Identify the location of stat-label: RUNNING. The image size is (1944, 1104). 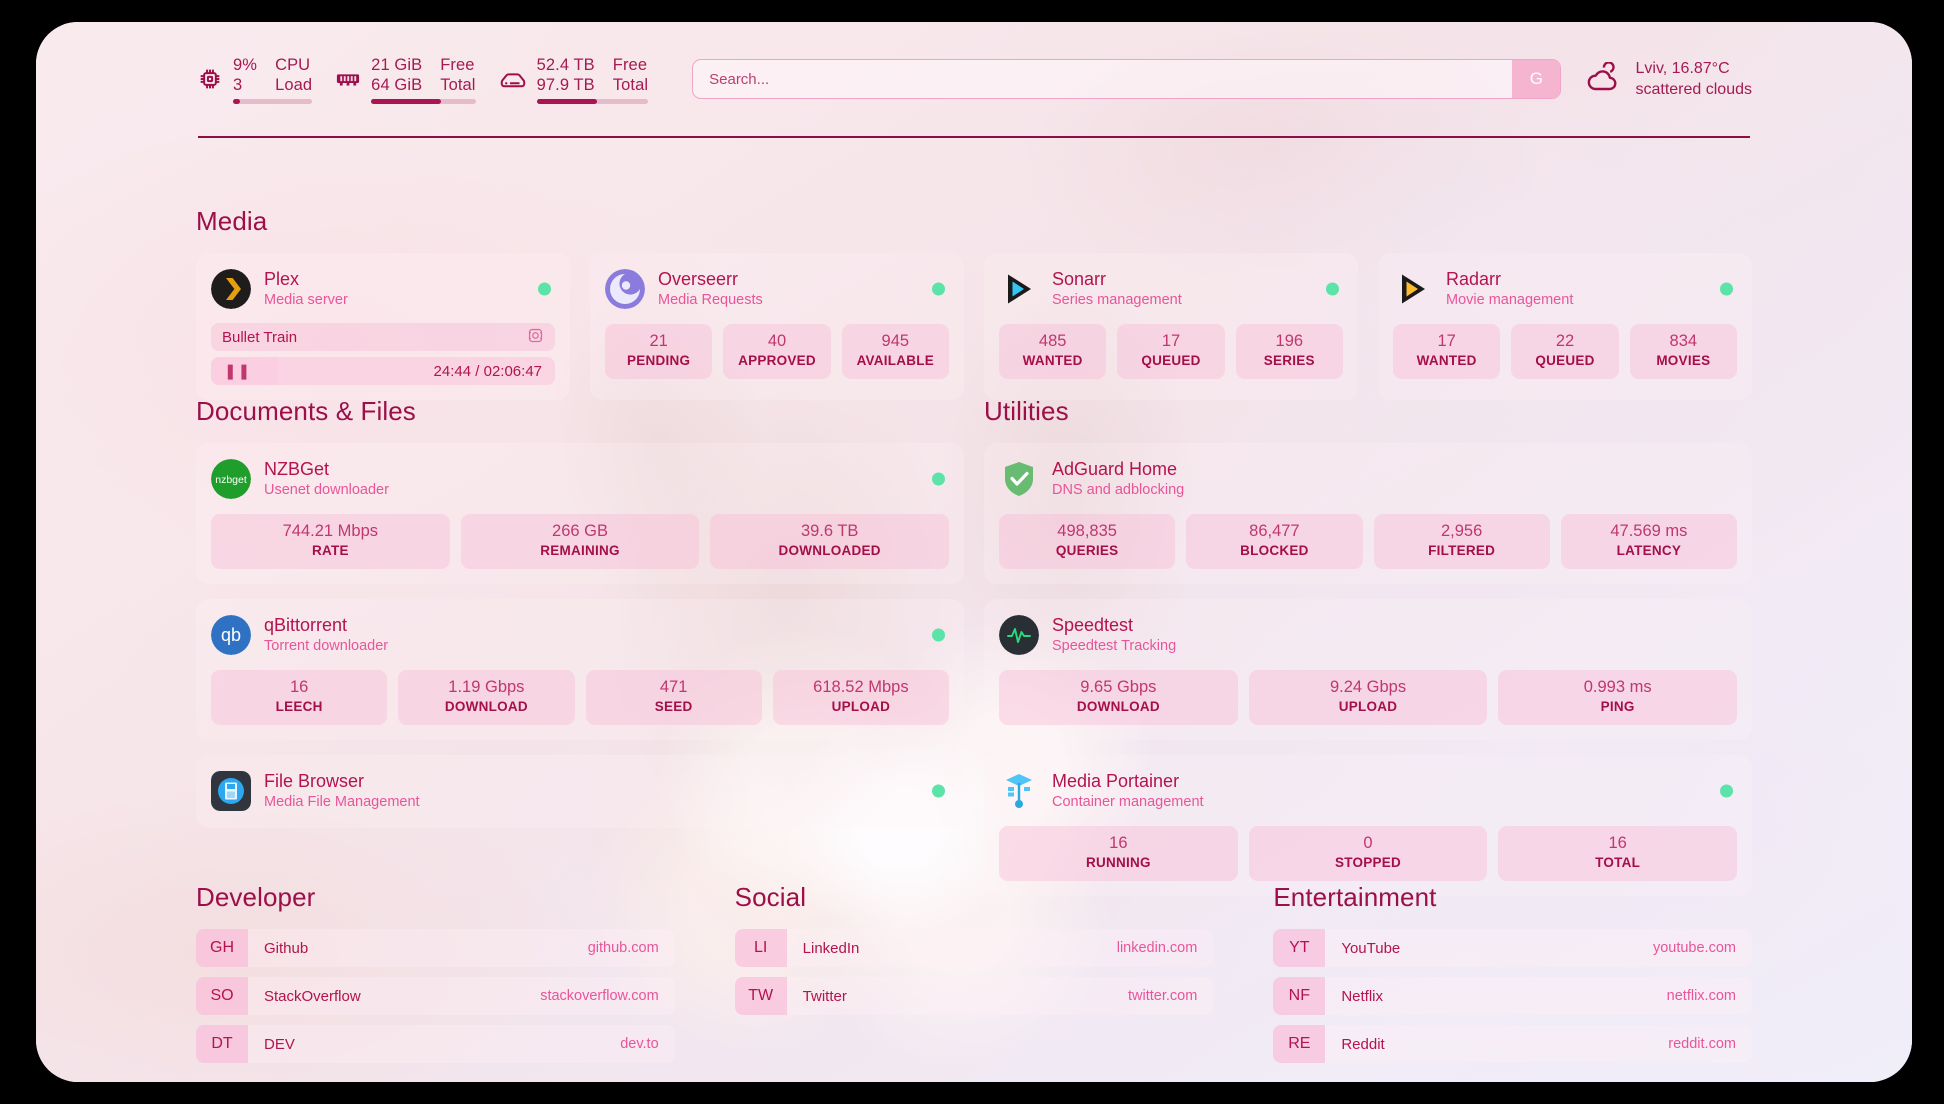
(1118, 862).